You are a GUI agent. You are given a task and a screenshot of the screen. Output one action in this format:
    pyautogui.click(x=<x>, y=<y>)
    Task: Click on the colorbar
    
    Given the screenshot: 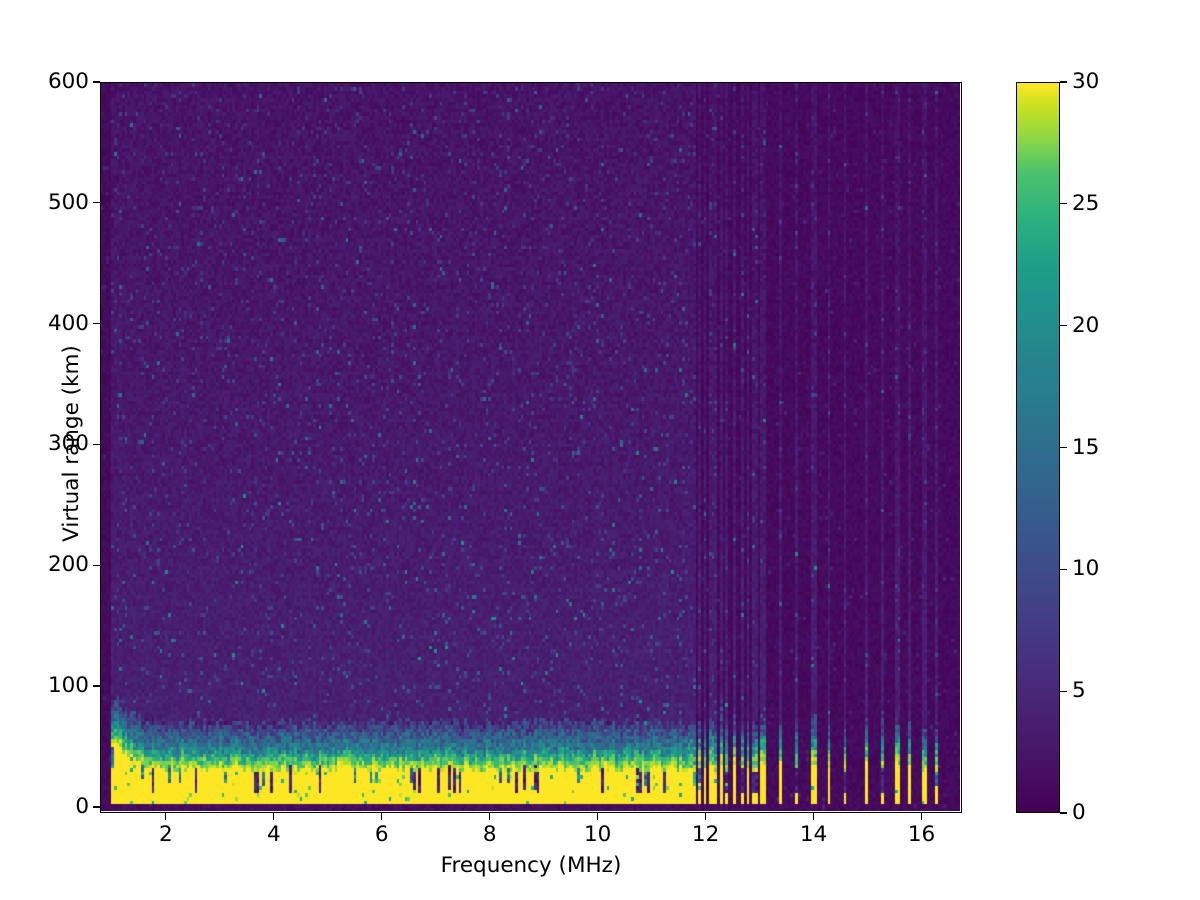 What is the action you would take?
    pyautogui.click(x=1038, y=447)
    